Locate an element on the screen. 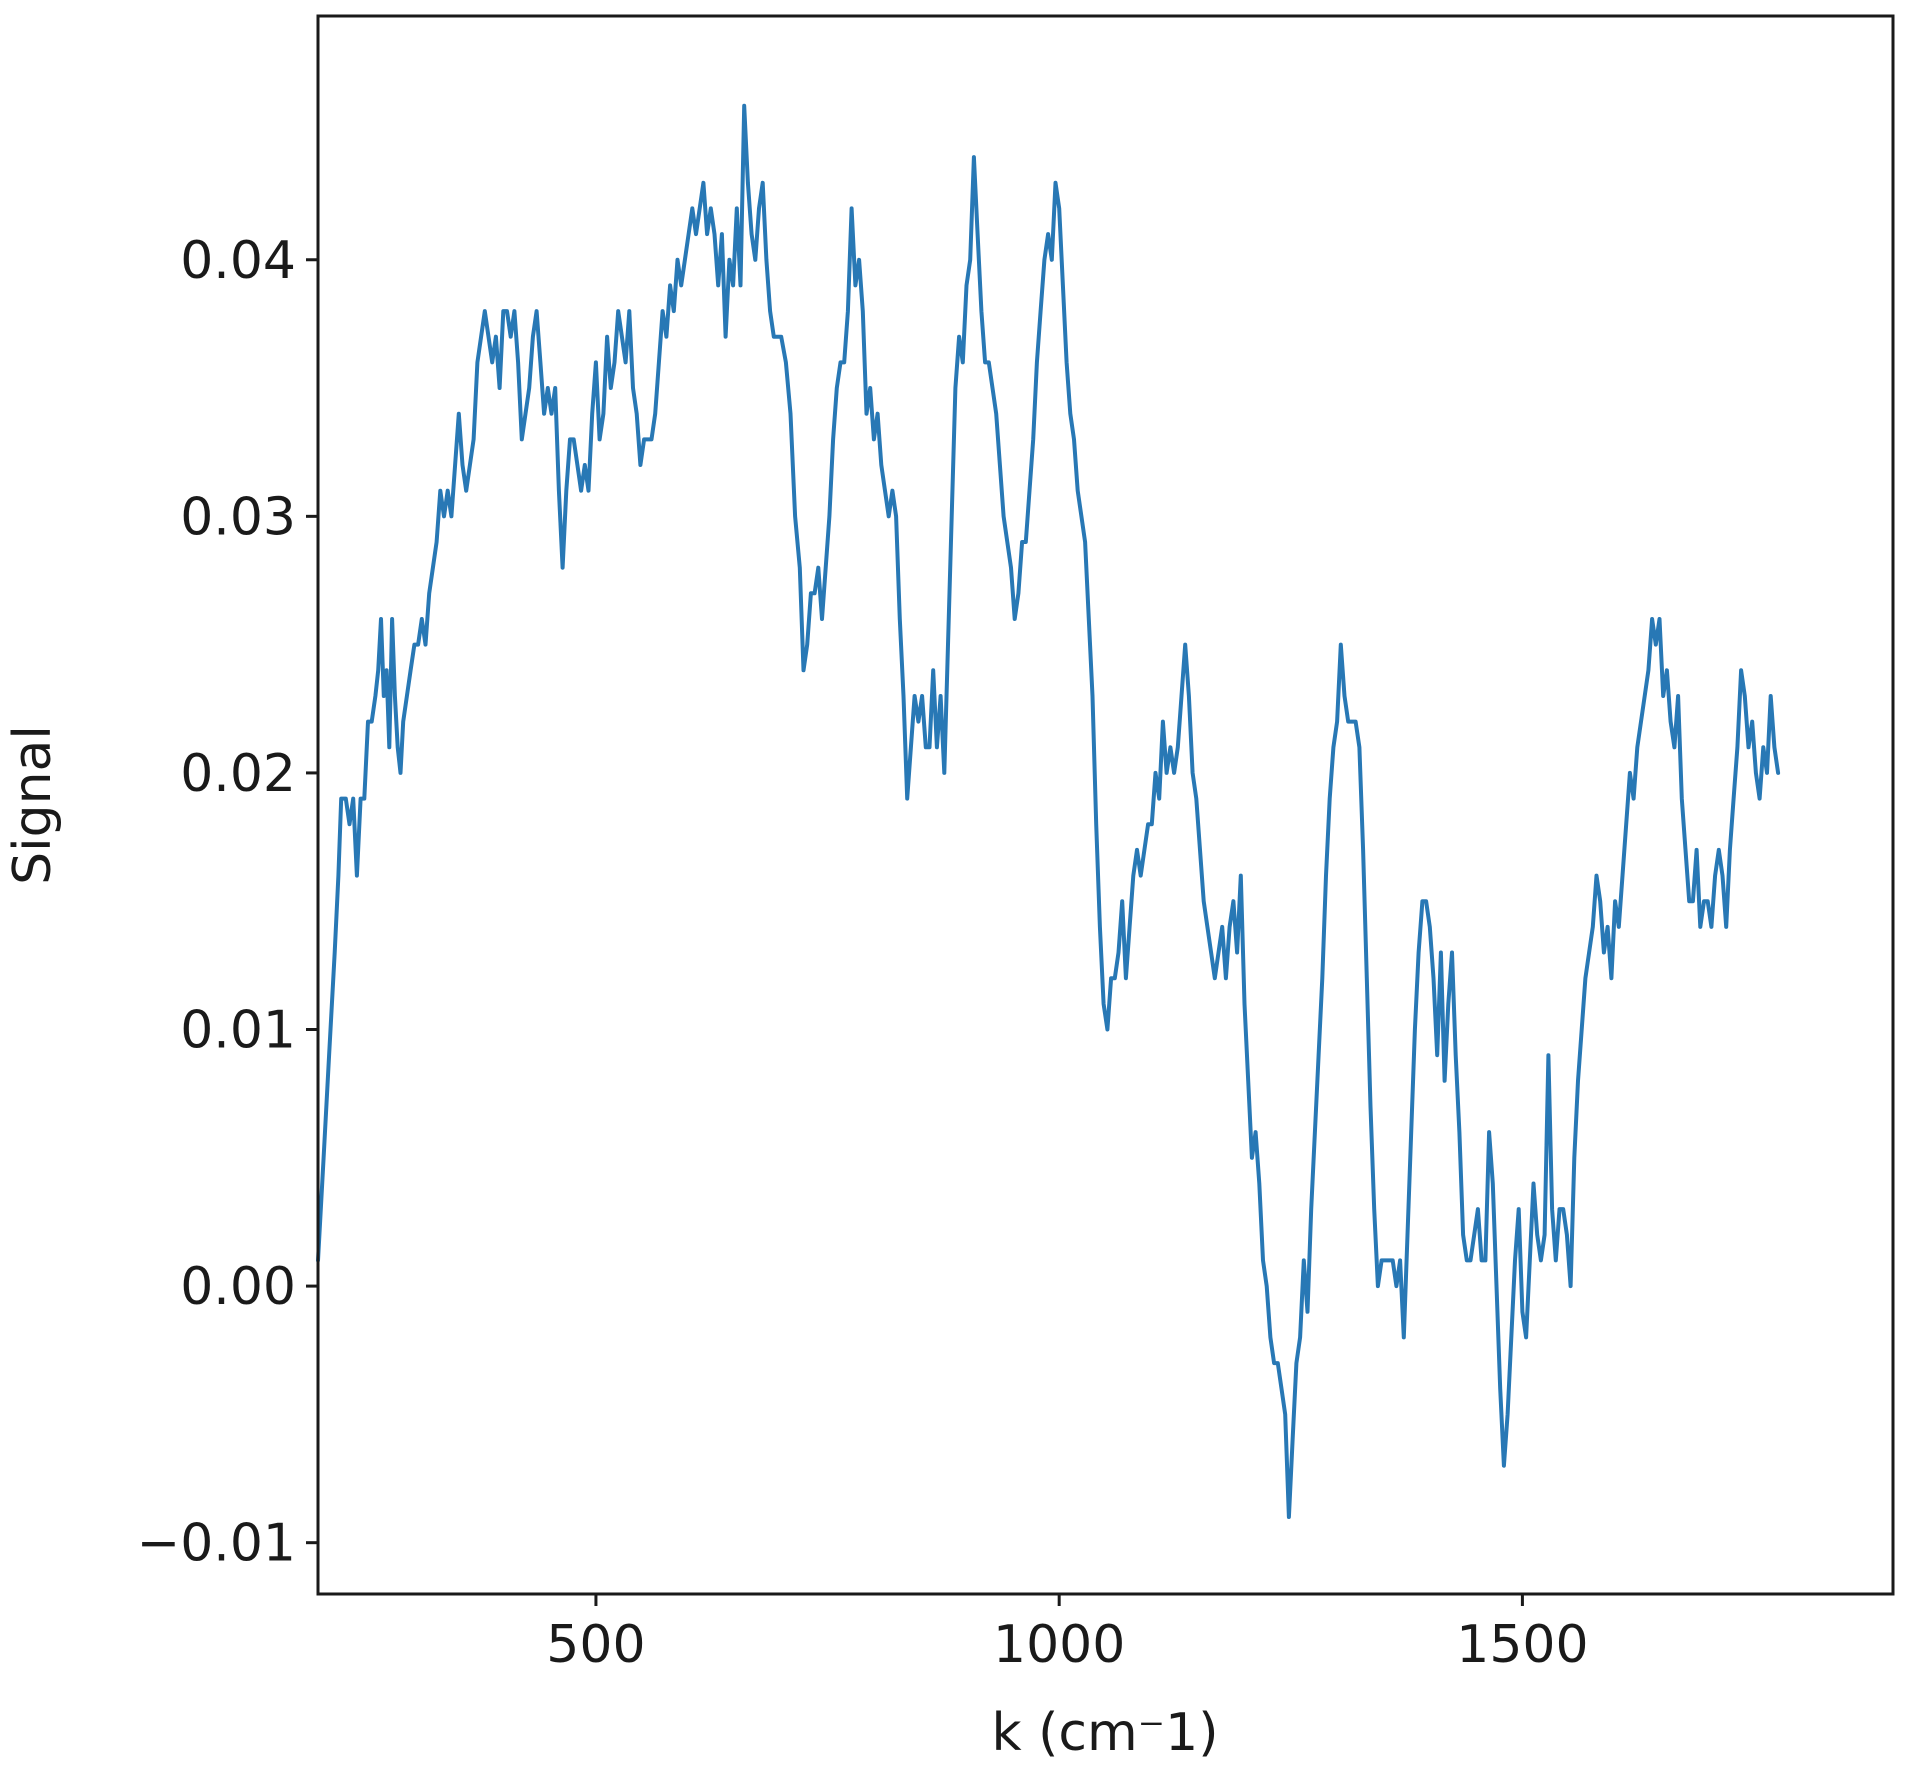 This screenshot has width=1905, height=1768. x-axis: 500 1000 1500 is located at coordinates (1067, 1634).